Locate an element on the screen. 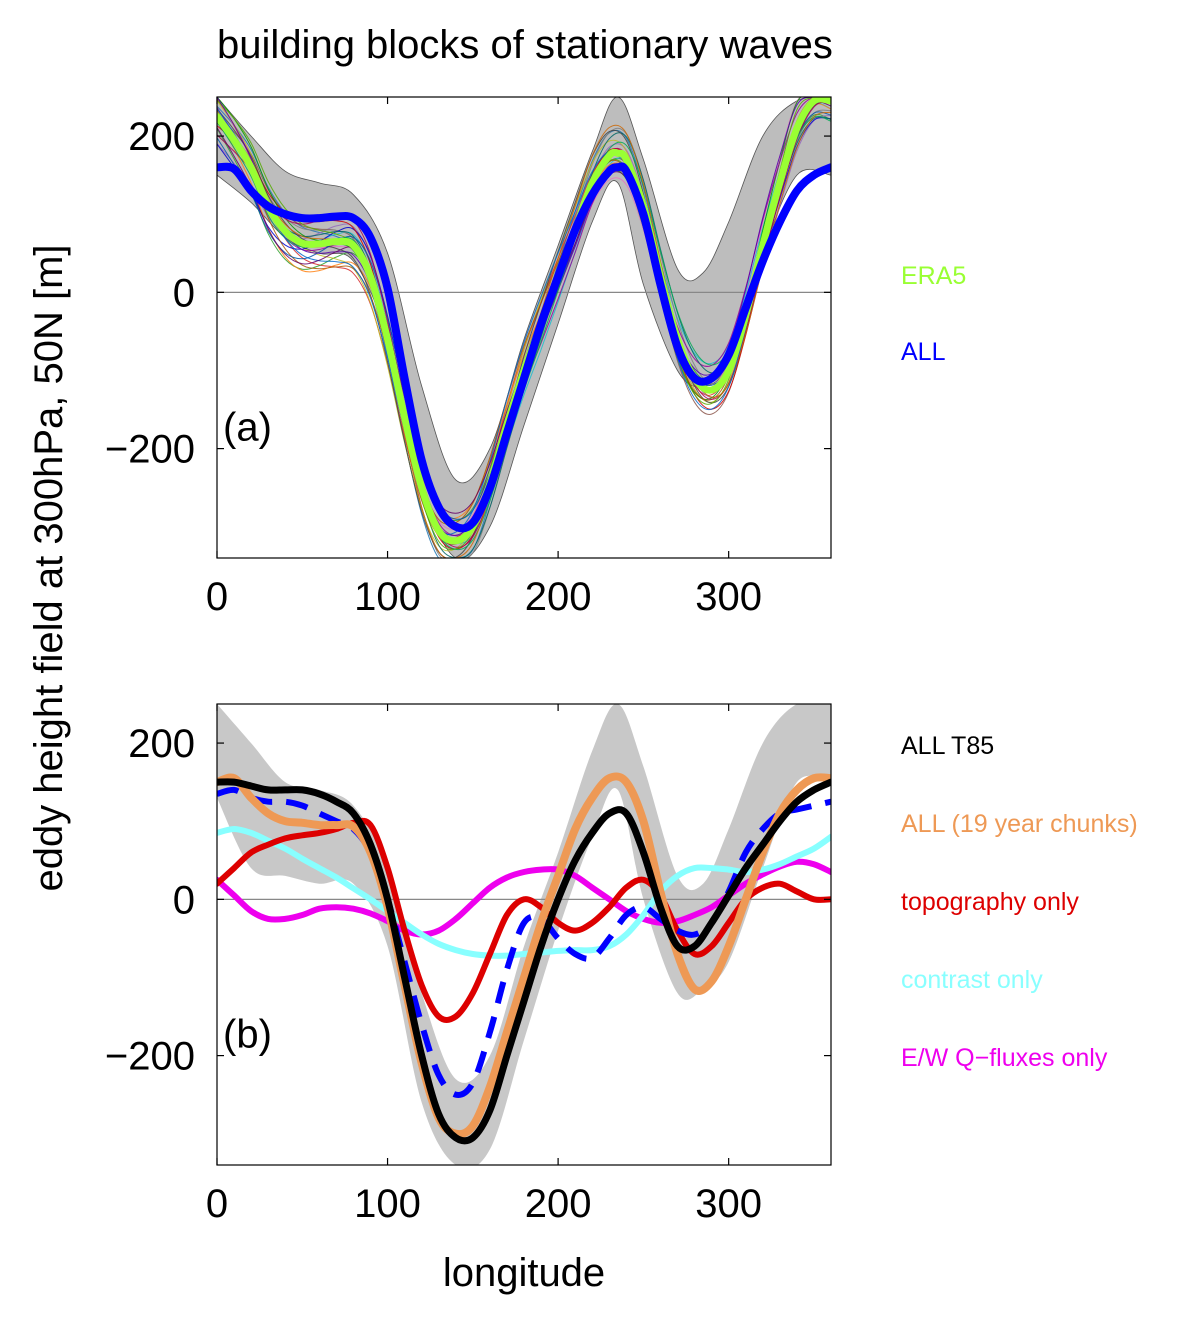 The height and width of the screenshot is (1318, 1193). panel-label: (a) is located at coordinates (247, 428).